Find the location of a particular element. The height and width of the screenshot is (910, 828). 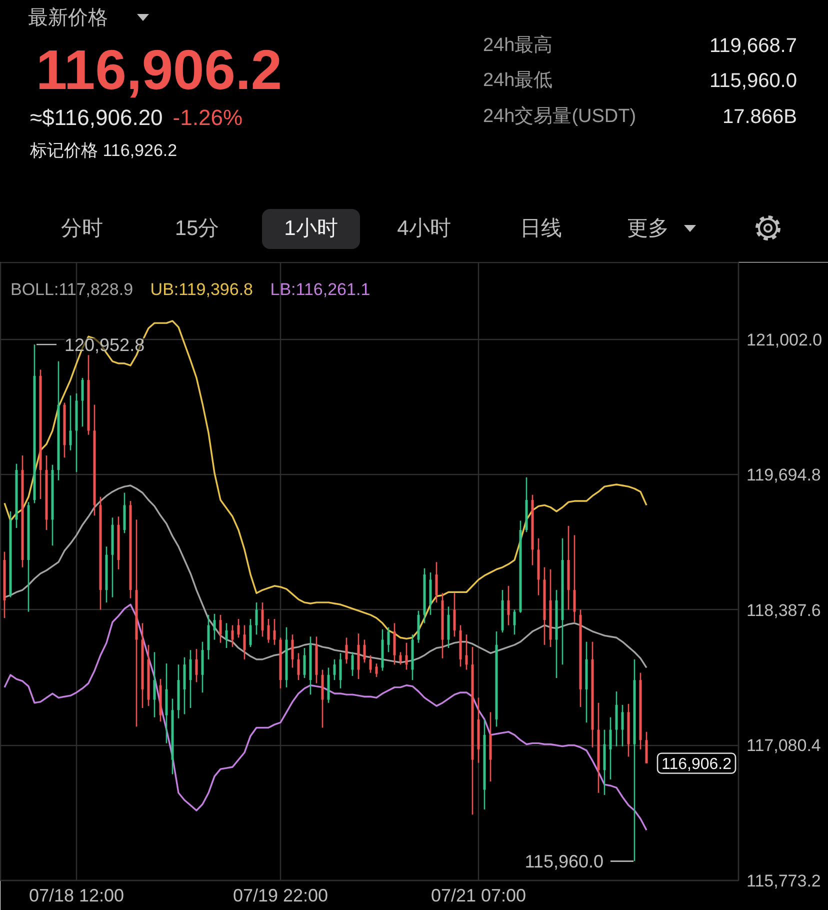

annotation: 115,960.0 is located at coordinates (564, 862).